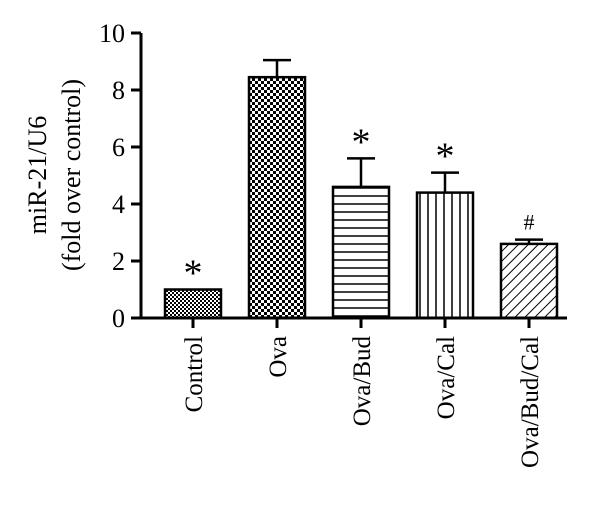 This screenshot has width=600, height=521. I want to click on x-tick-label-0: Control, so click(194, 374).